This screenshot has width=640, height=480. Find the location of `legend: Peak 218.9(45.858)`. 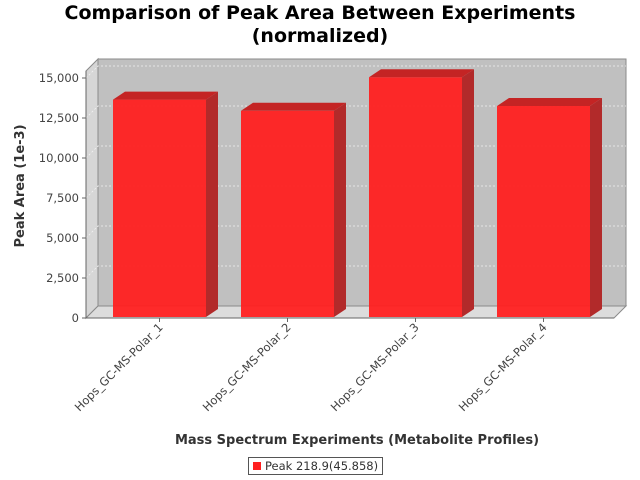

legend: Peak 218.9(45.858) is located at coordinates (316, 466).